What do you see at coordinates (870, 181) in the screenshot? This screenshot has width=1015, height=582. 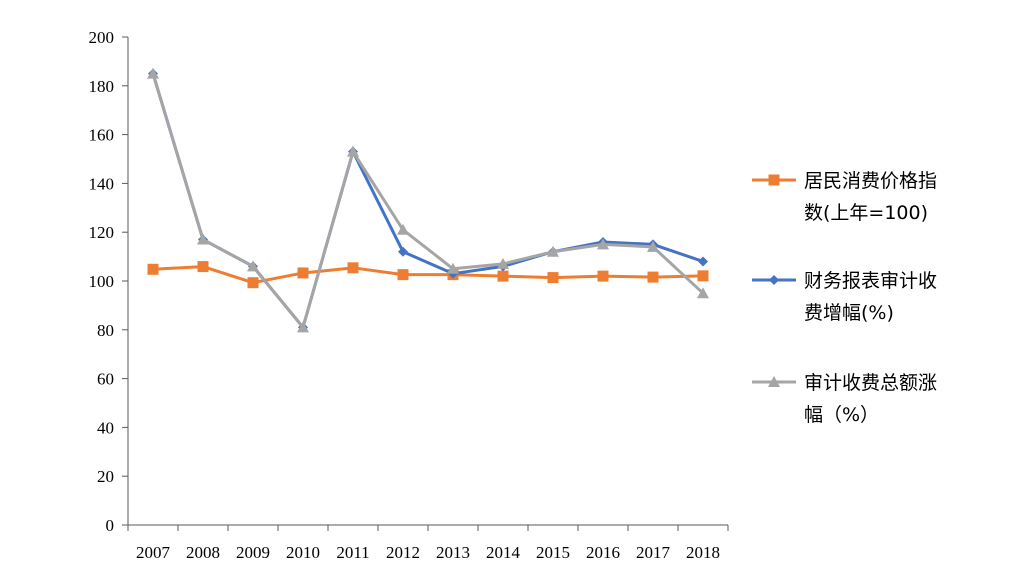 I see `legend-label: 居民消费价格指` at bounding box center [870, 181].